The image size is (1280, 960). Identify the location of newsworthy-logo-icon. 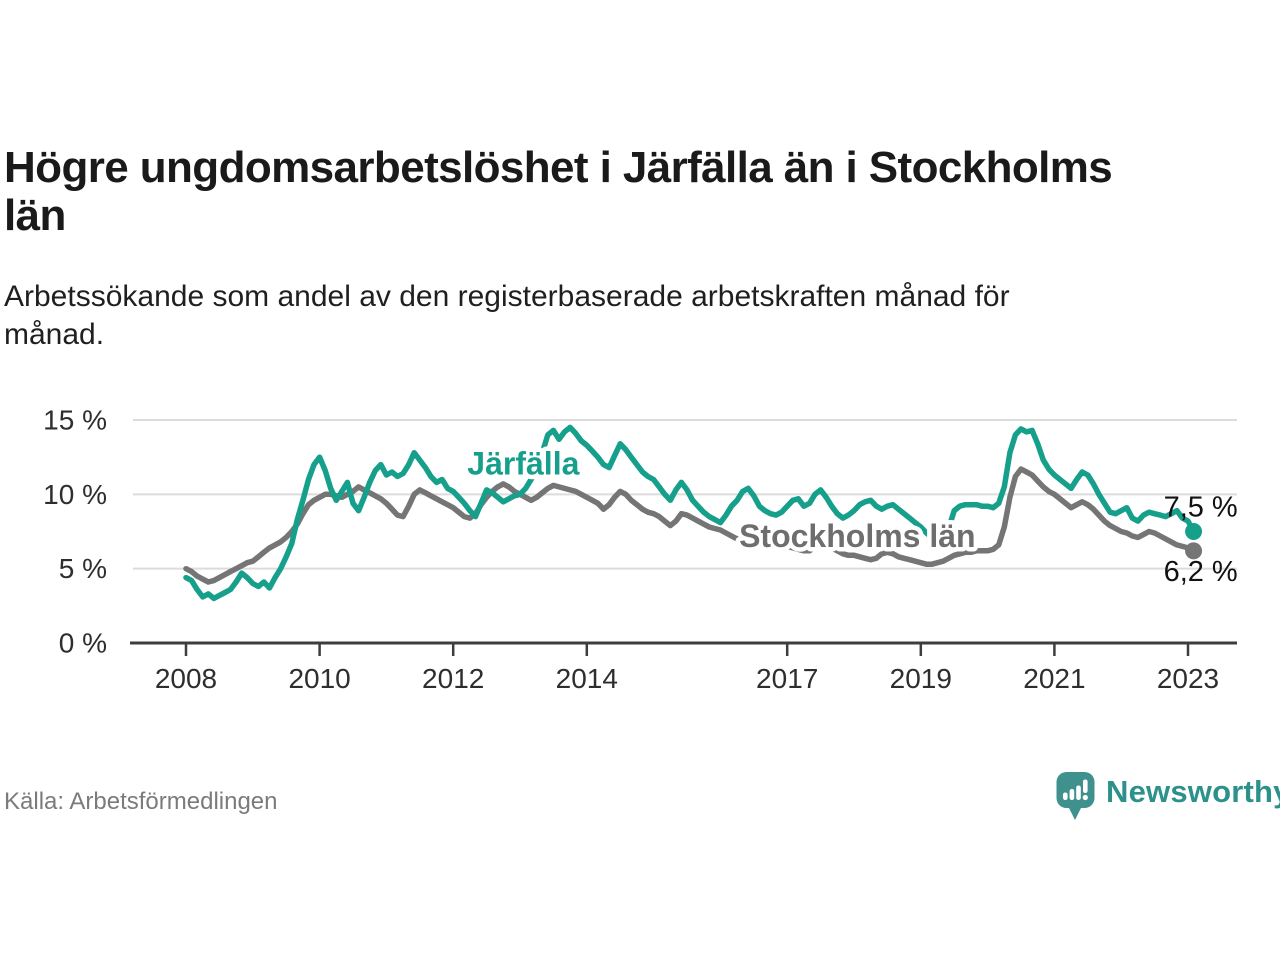
(1075, 796).